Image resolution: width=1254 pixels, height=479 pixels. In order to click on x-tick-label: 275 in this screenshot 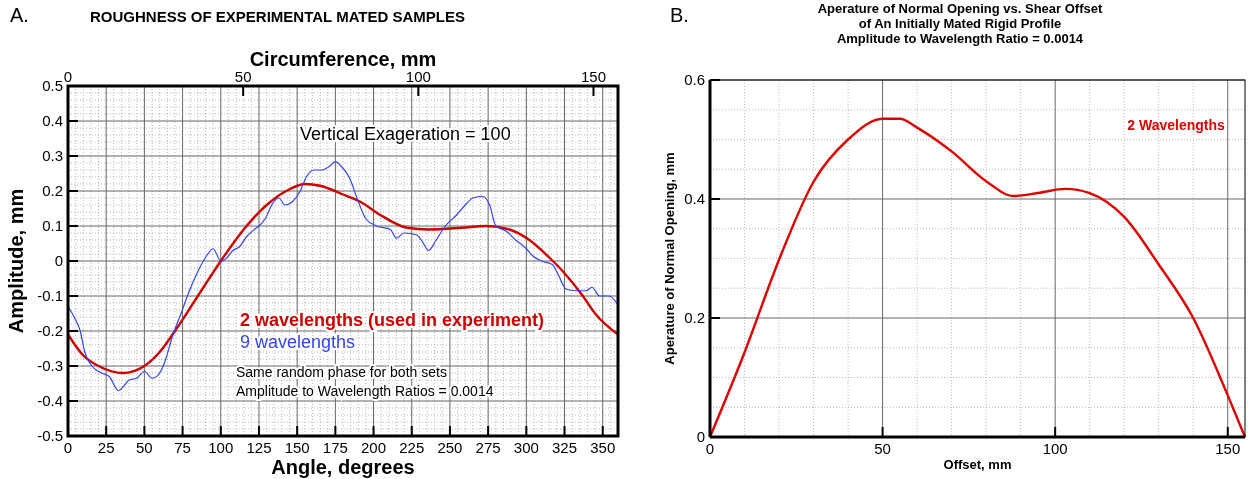, I will do `click(488, 447)`.